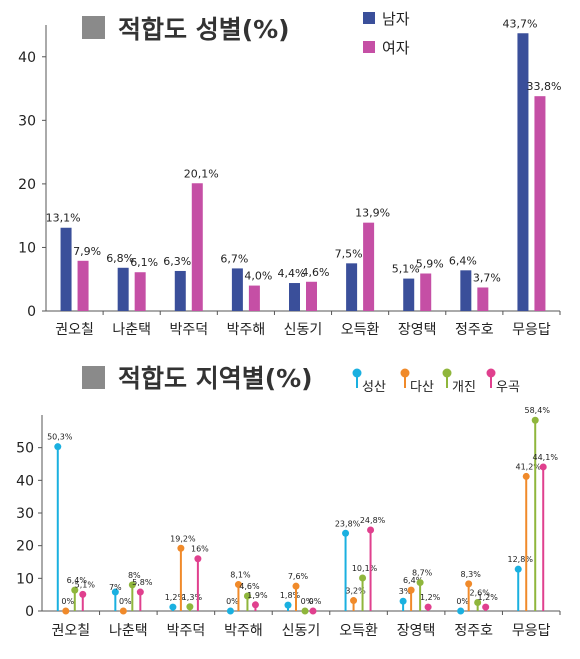 The height and width of the screenshot is (659, 580). What do you see at coordinates (521, 559) in the screenshot?
I see `data-label: 12,8%` at bounding box center [521, 559].